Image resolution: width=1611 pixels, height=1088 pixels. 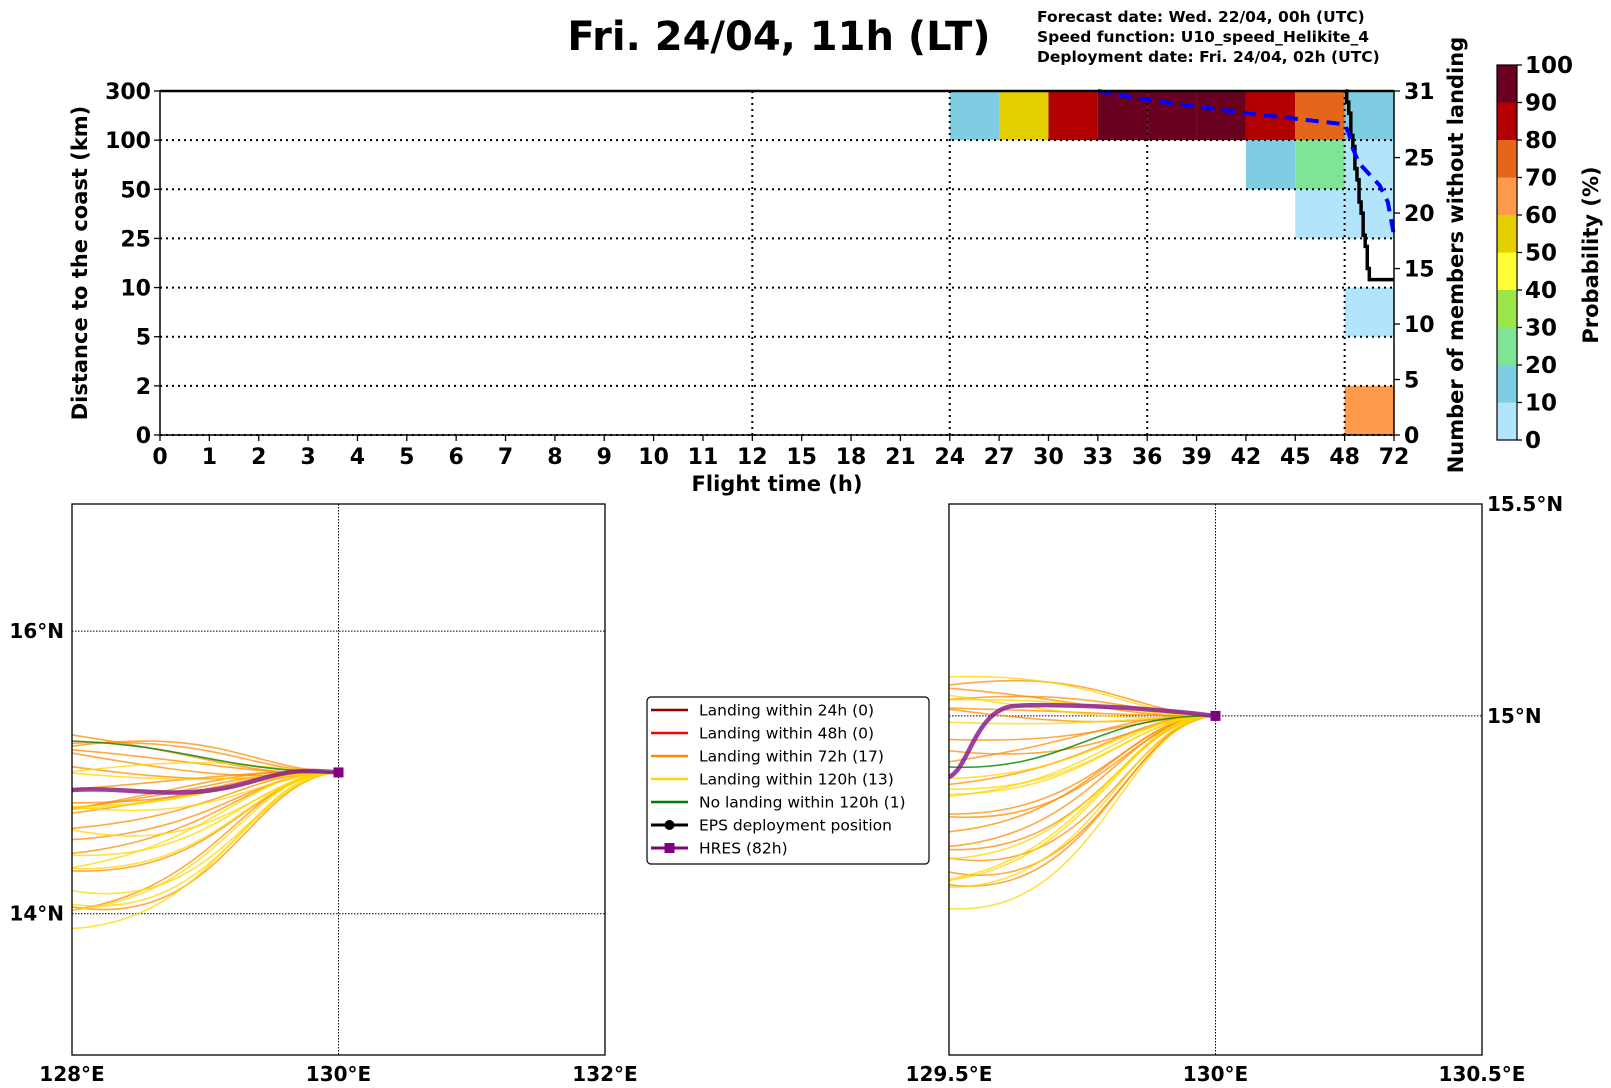 What do you see at coordinates (752, 457) in the screenshot?
I see `x-tick-label: 12` at bounding box center [752, 457].